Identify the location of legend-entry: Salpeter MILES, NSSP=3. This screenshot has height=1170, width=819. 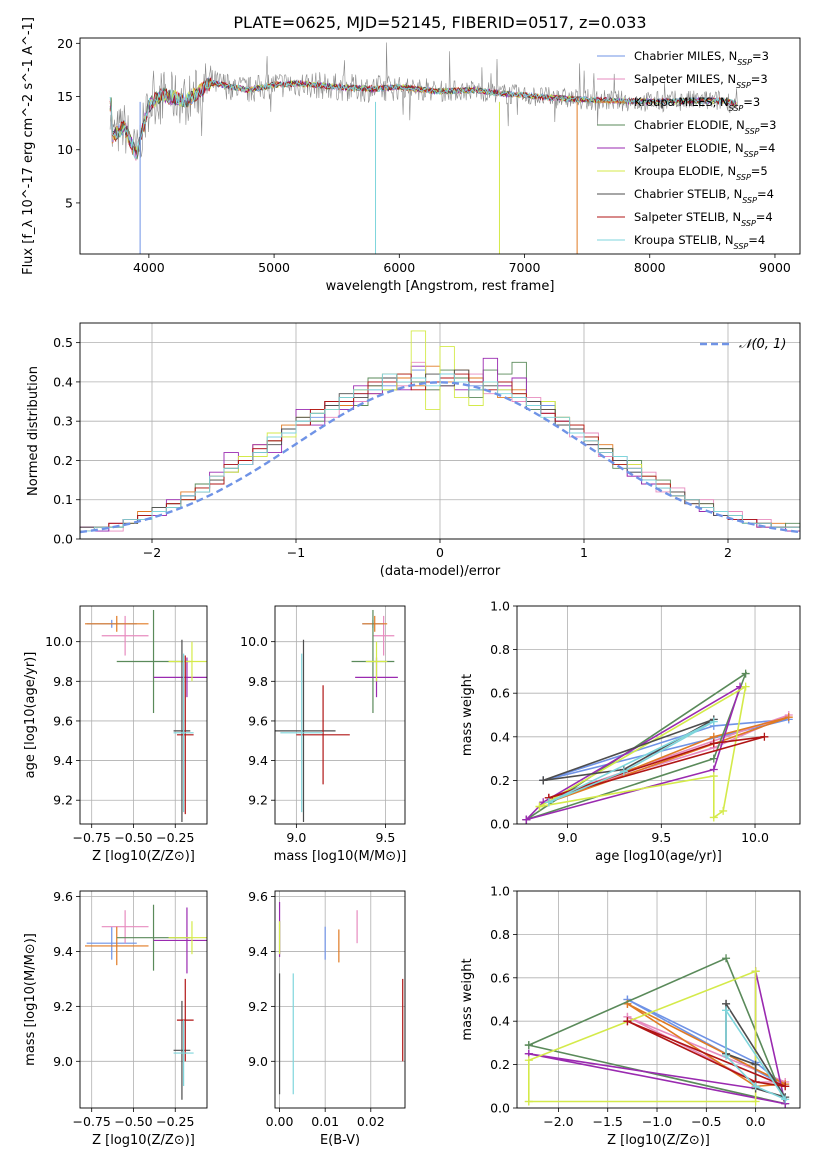
(701, 81).